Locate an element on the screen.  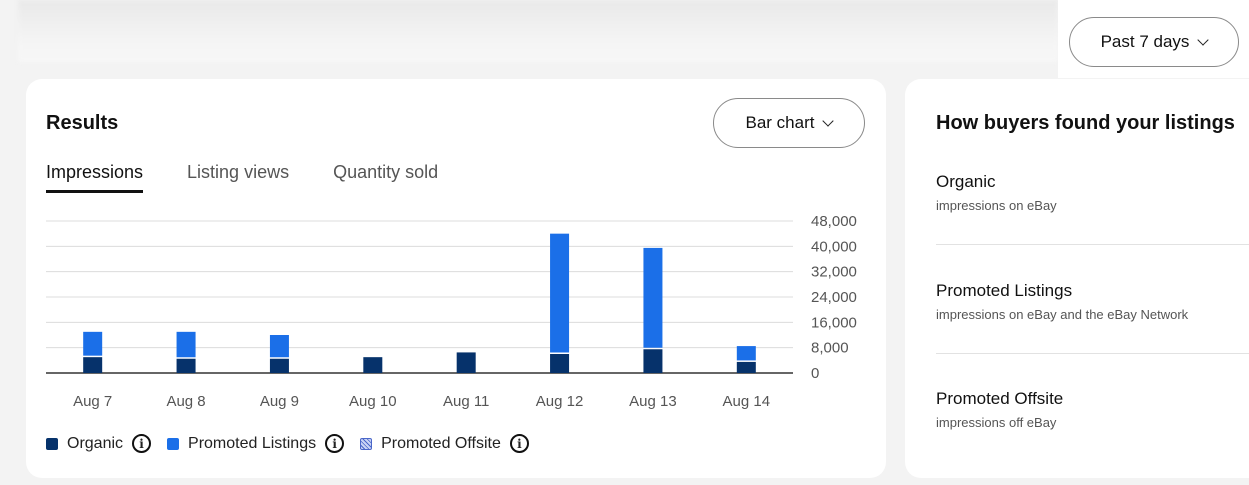
x-tick-label: Aug 14 is located at coordinates (747, 401).